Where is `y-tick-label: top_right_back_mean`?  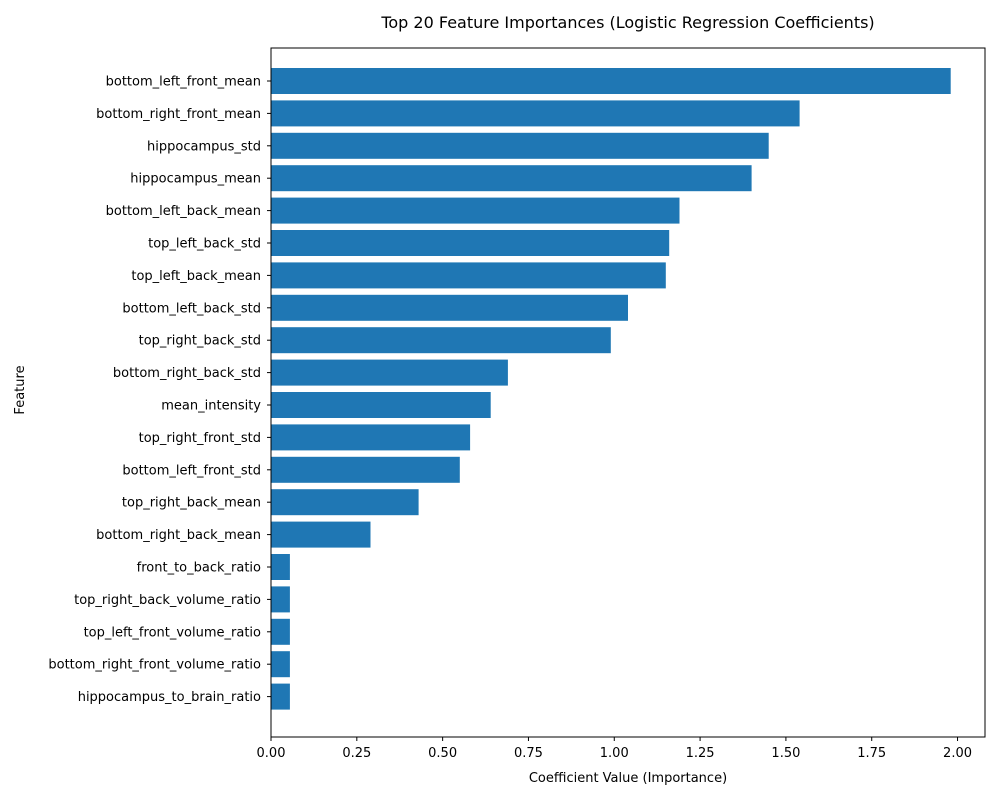 y-tick-label: top_right_back_mean is located at coordinates (191, 503).